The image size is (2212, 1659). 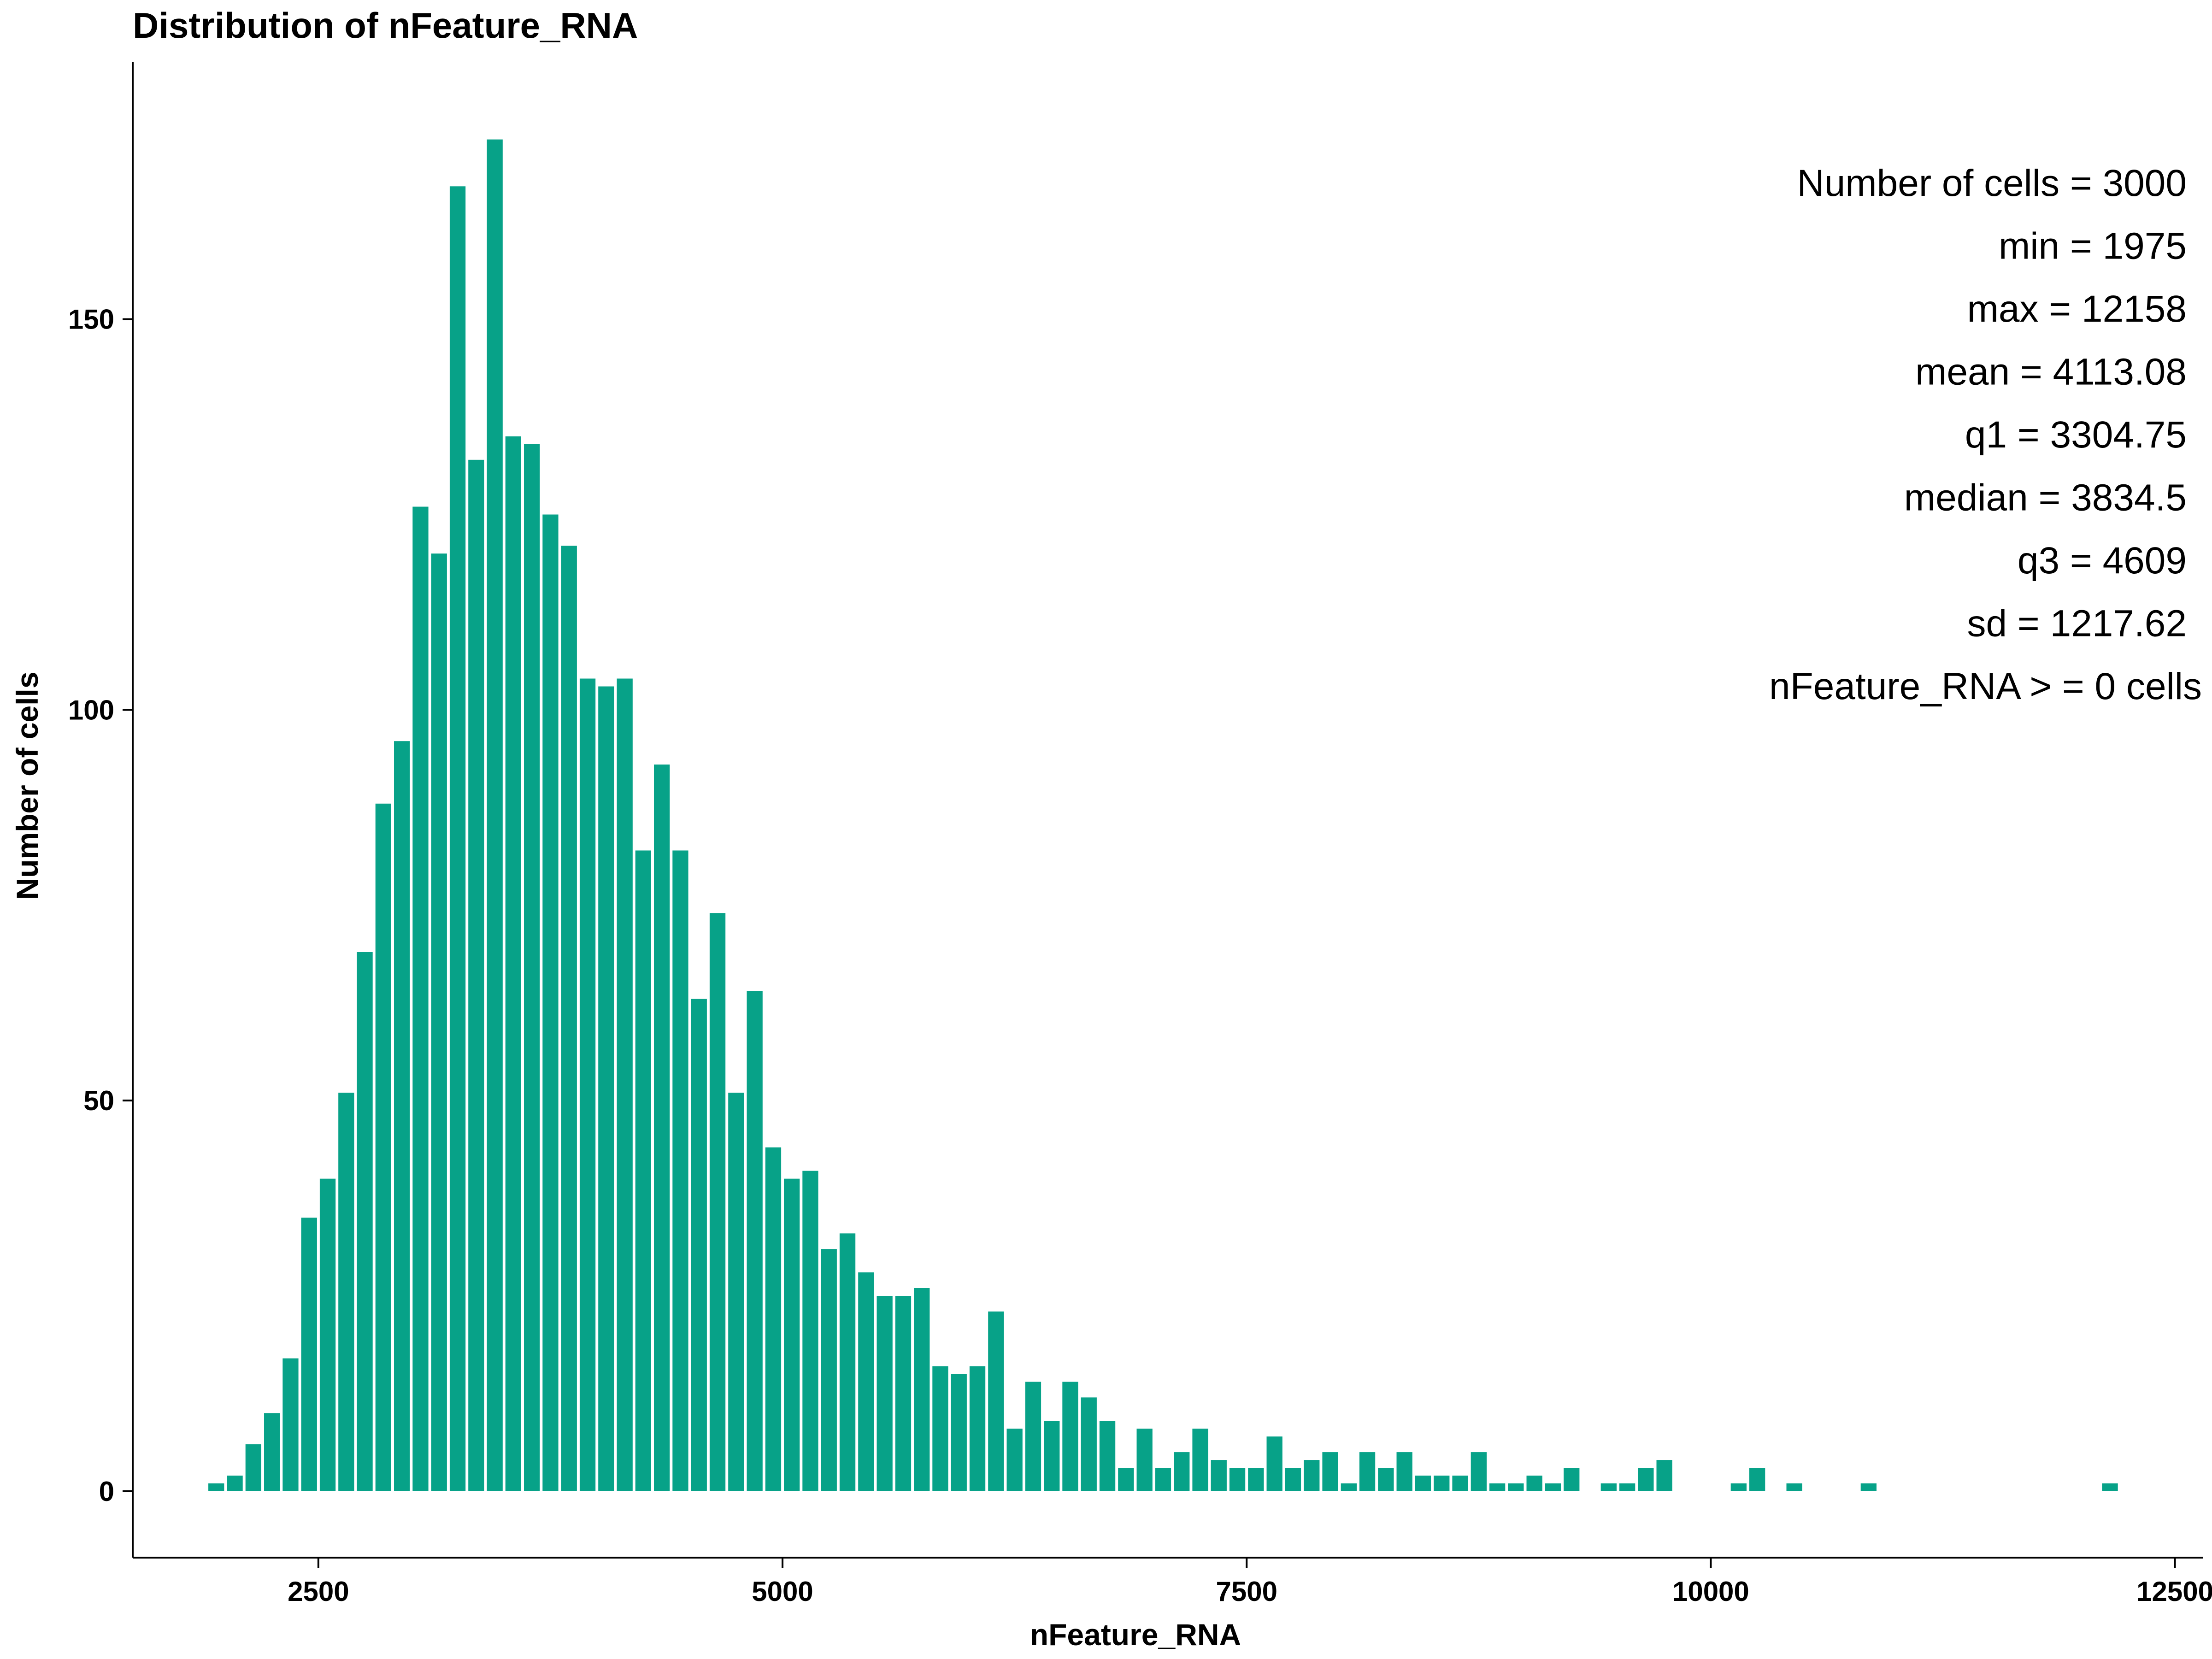 What do you see at coordinates (2077, 309) in the screenshot?
I see `stat-line: max = 12158` at bounding box center [2077, 309].